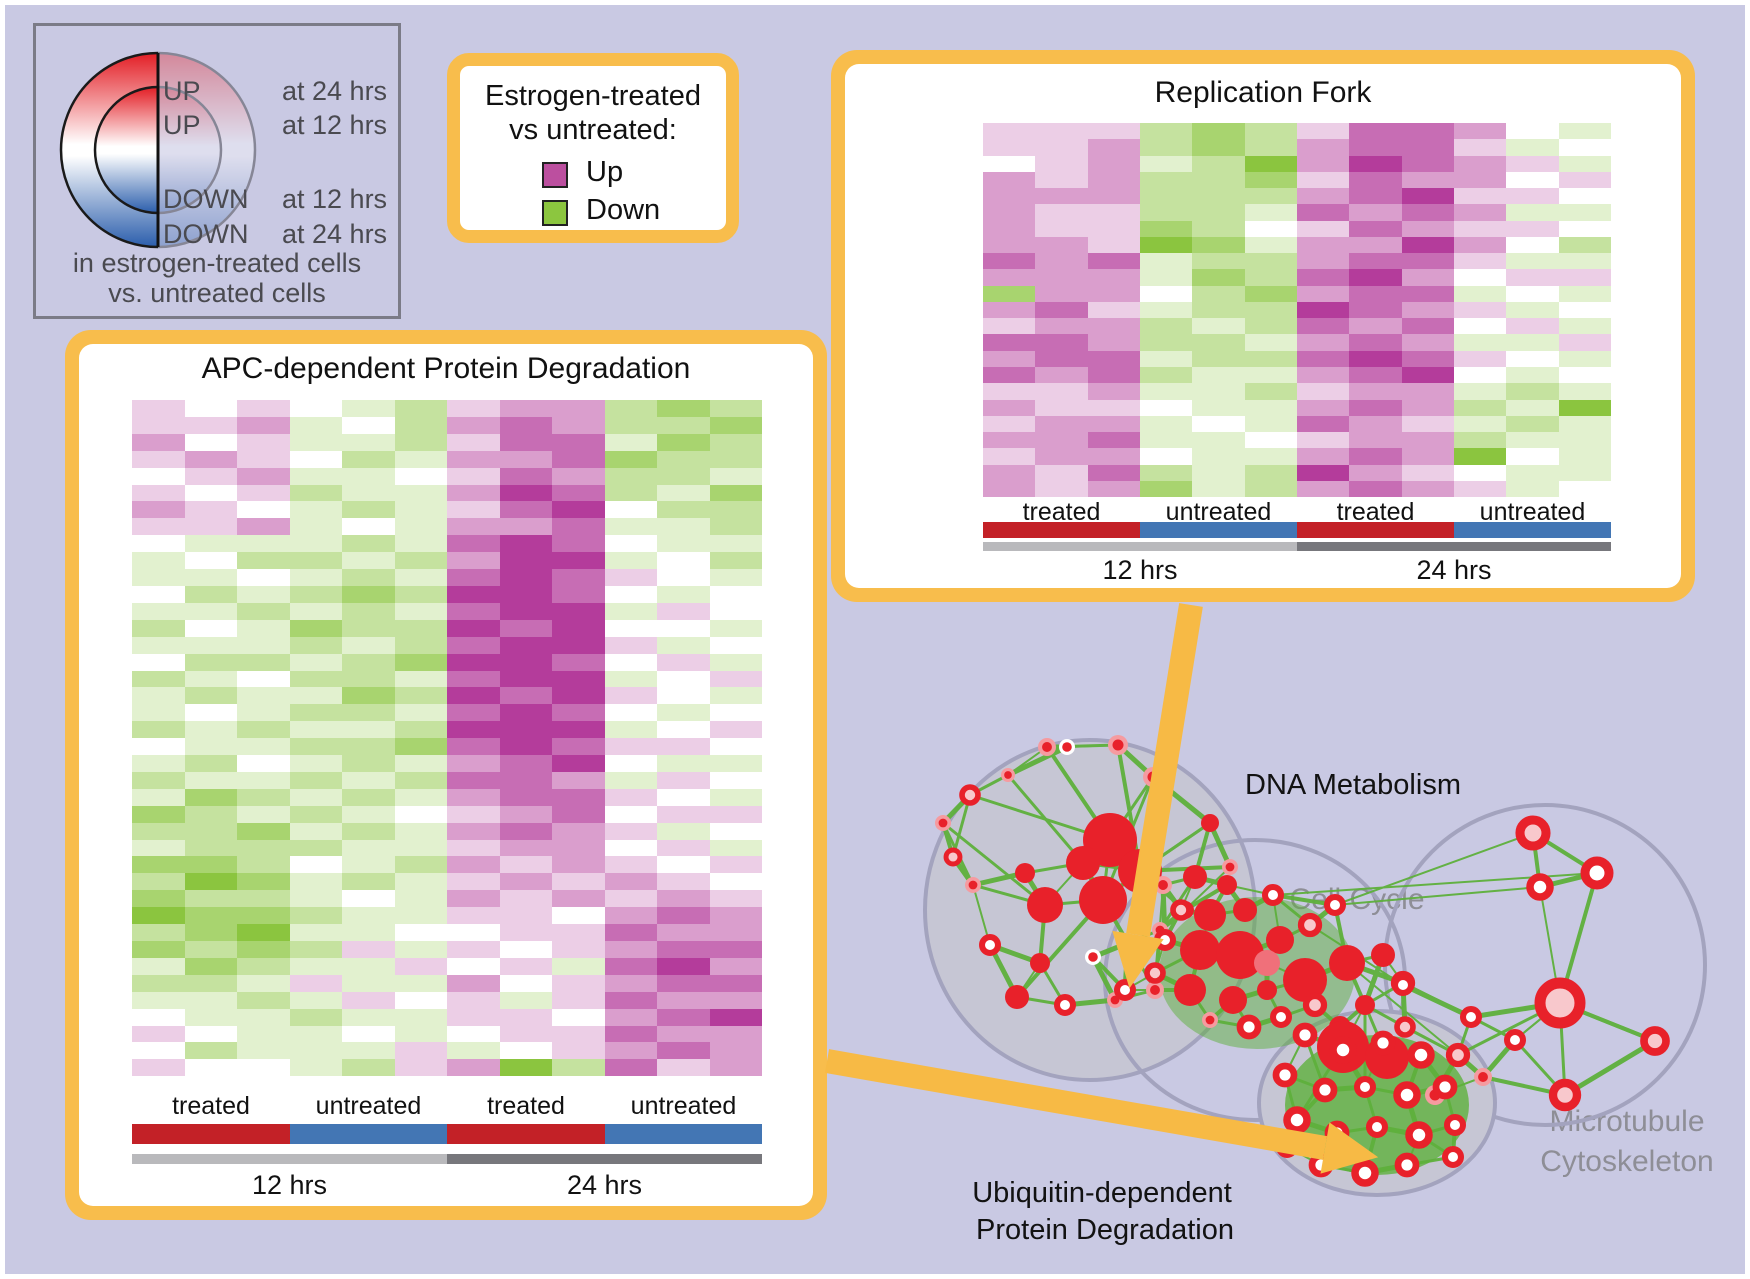  I want to click on ubiquitin-label-line2: Protein Degradation, so click(1105, 1230).